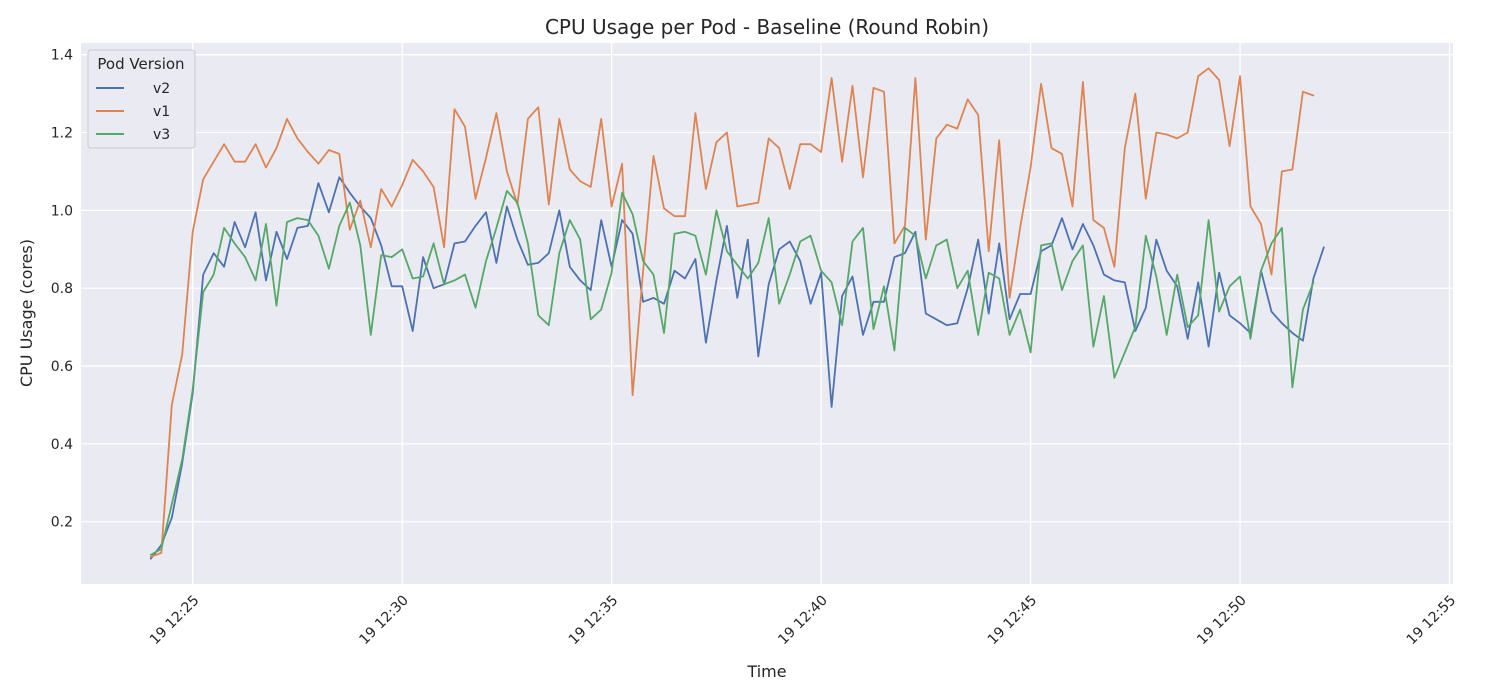 This screenshot has height=700, width=1500. Describe the element at coordinates (26, 313) in the screenshot. I see `y-axis-label: CPU Usage (cores)` at that location.